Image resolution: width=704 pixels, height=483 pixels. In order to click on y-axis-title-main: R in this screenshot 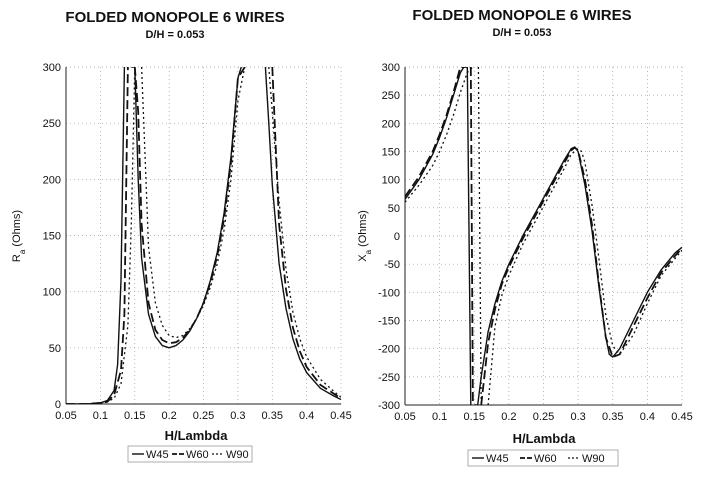, I will do `click(17, 258)`.